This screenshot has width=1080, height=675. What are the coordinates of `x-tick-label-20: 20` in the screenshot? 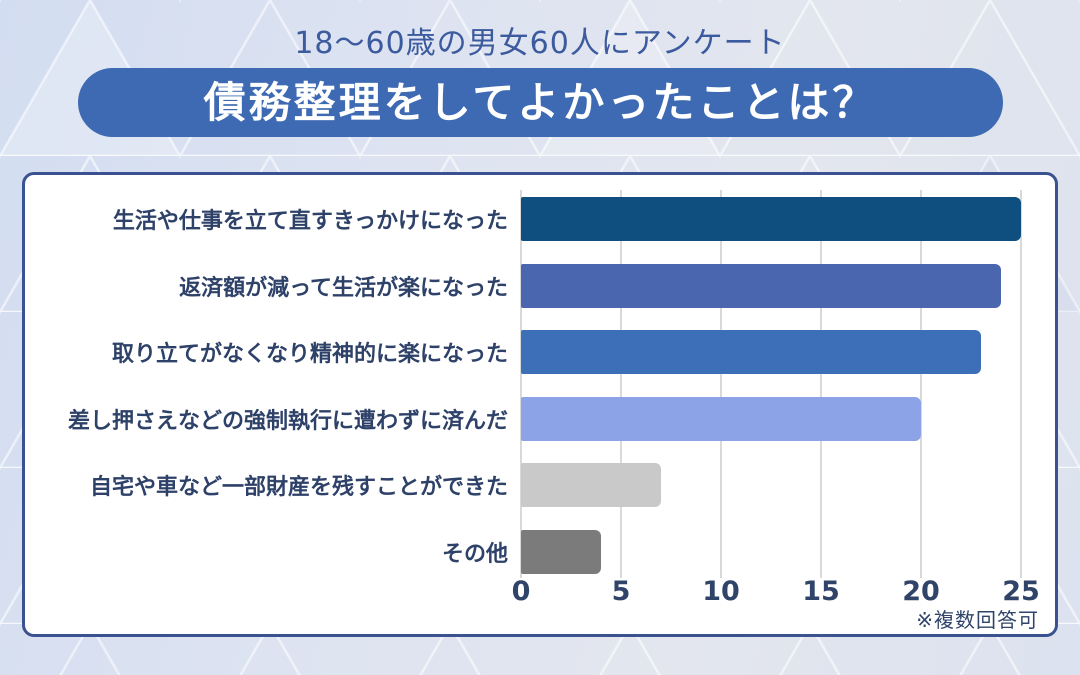 It's located at (921, 591).